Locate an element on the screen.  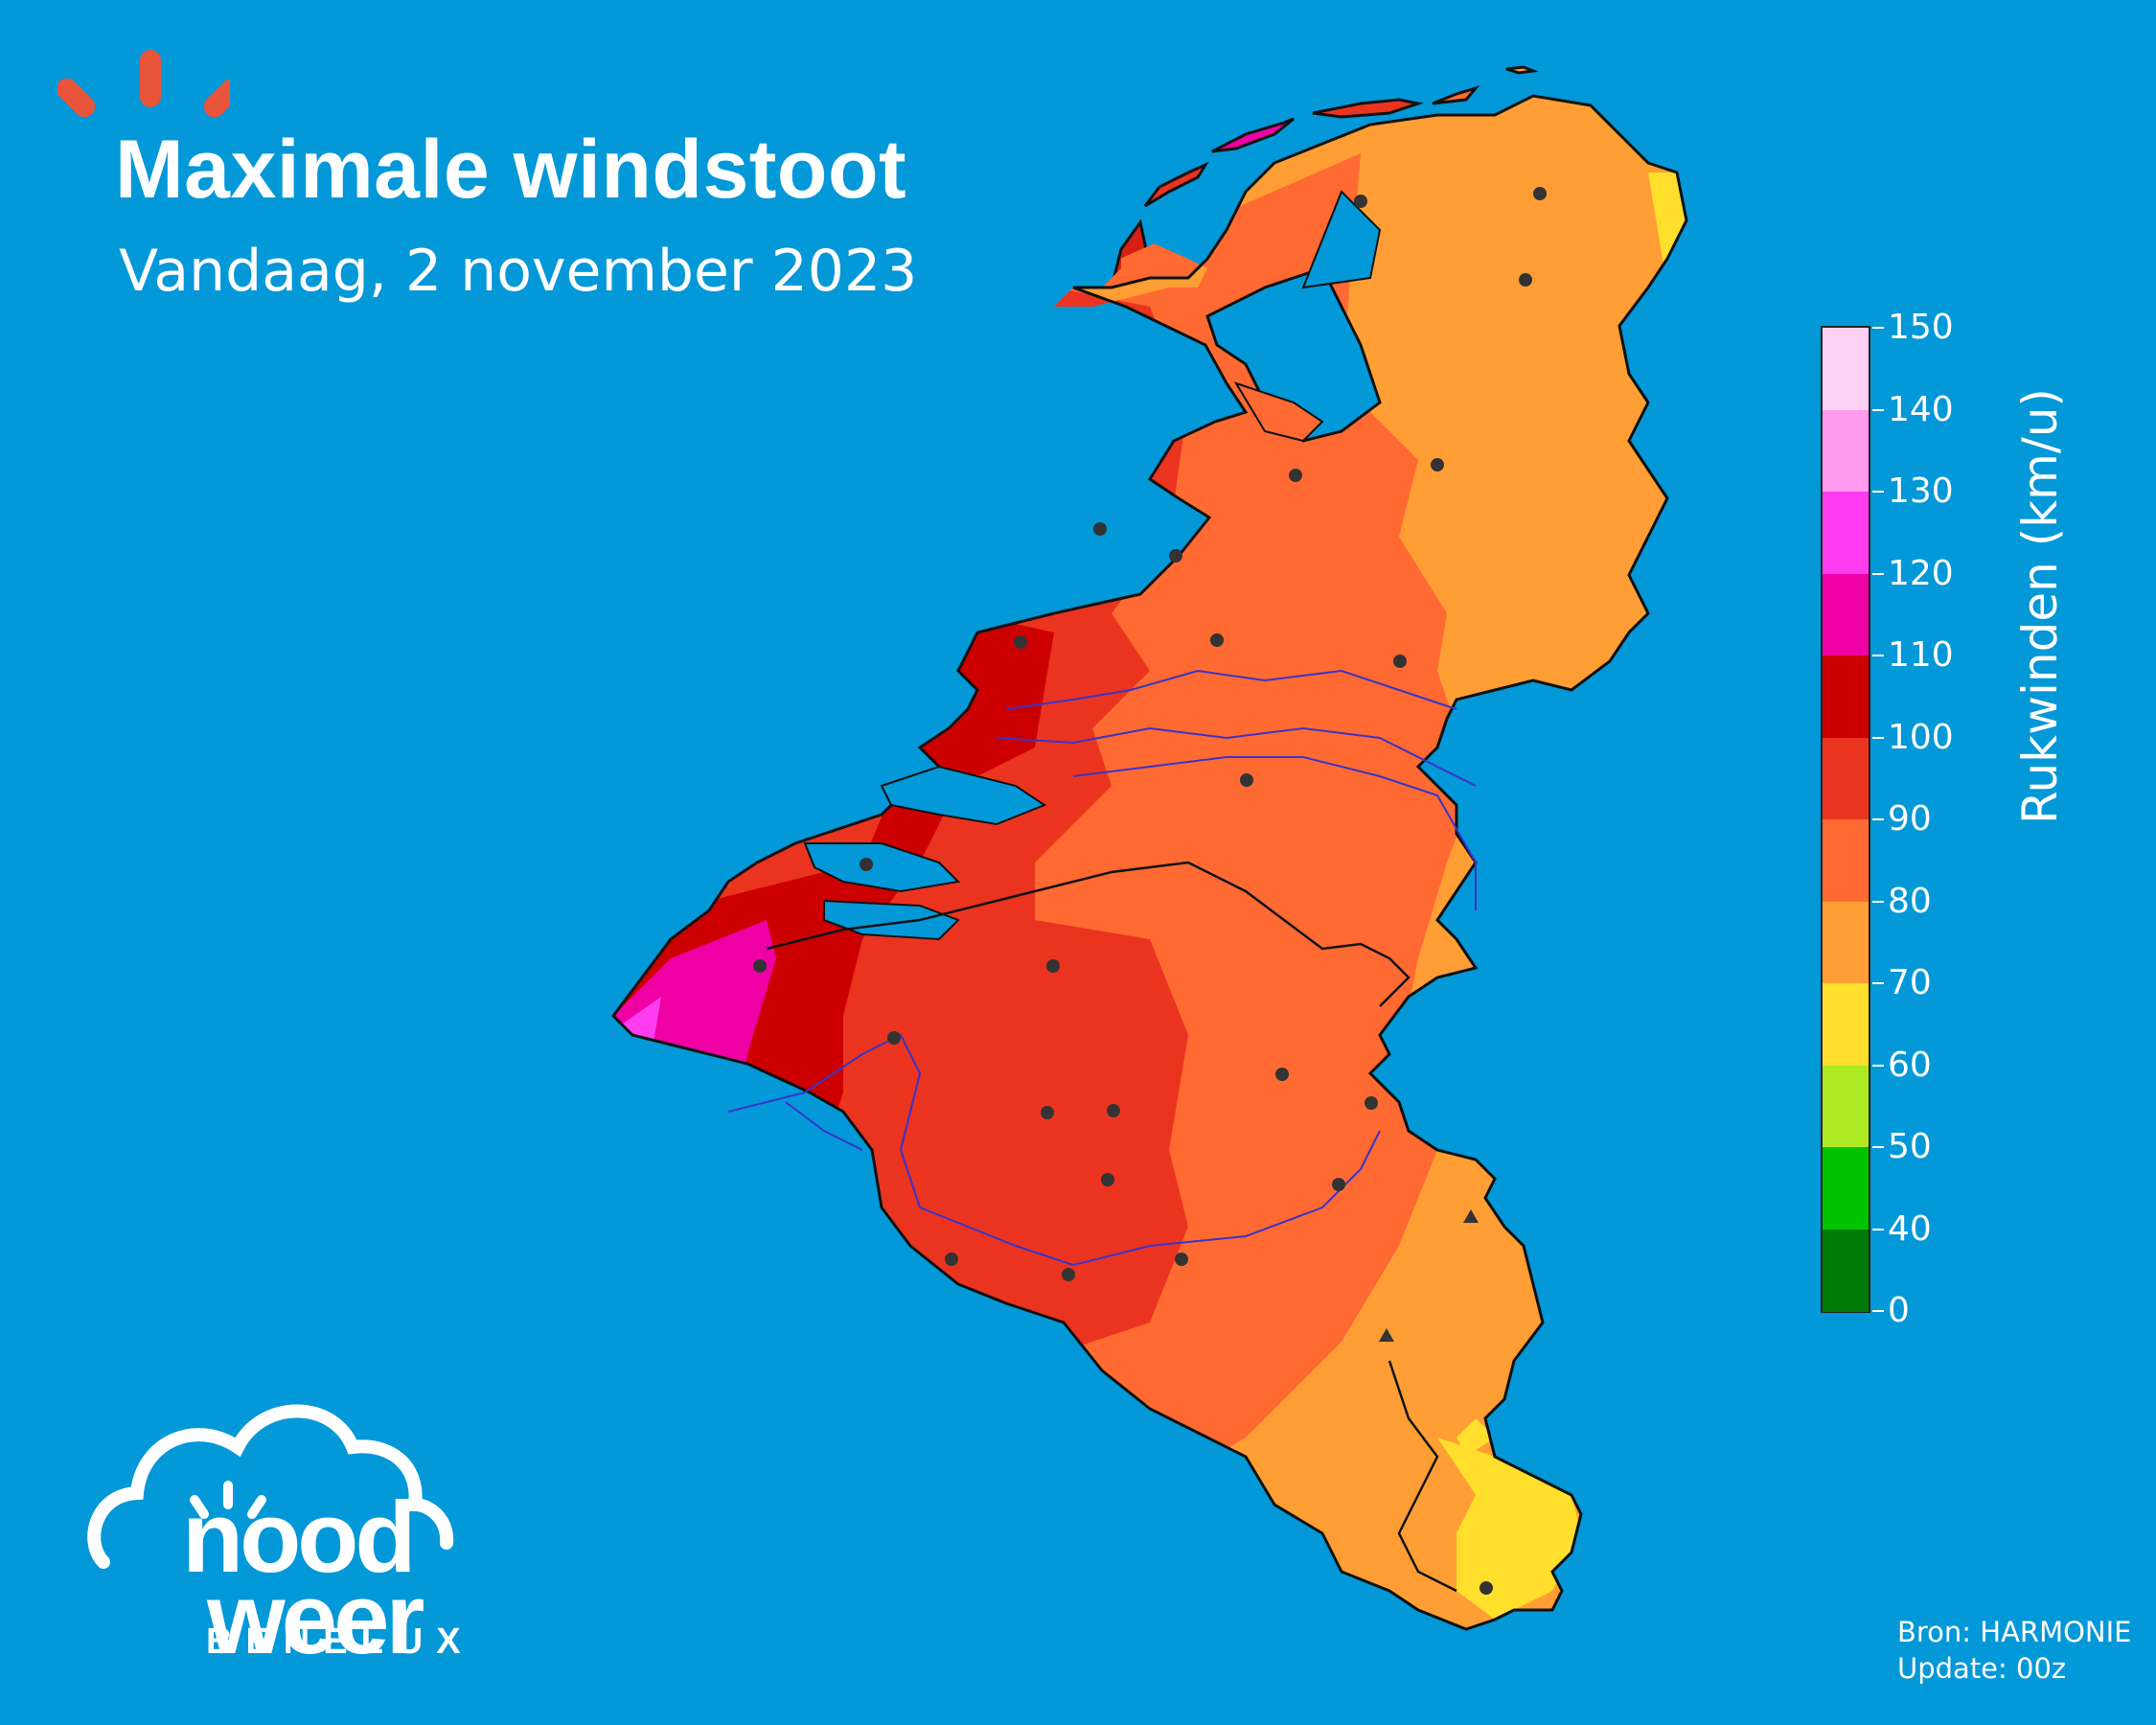
colorbar-tick-label: 0 is located at coordinates (1899, 1310).